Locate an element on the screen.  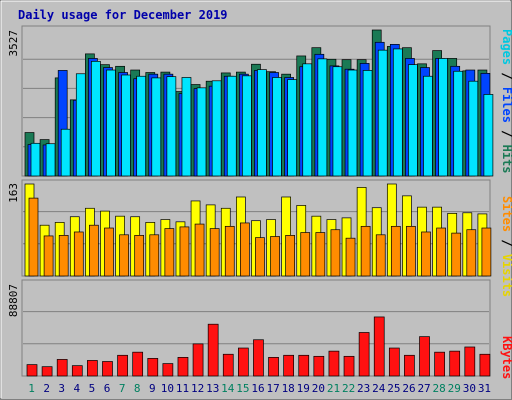
traffic-side-label: Pages / Files / Hits is located at coordinates (506, 101).